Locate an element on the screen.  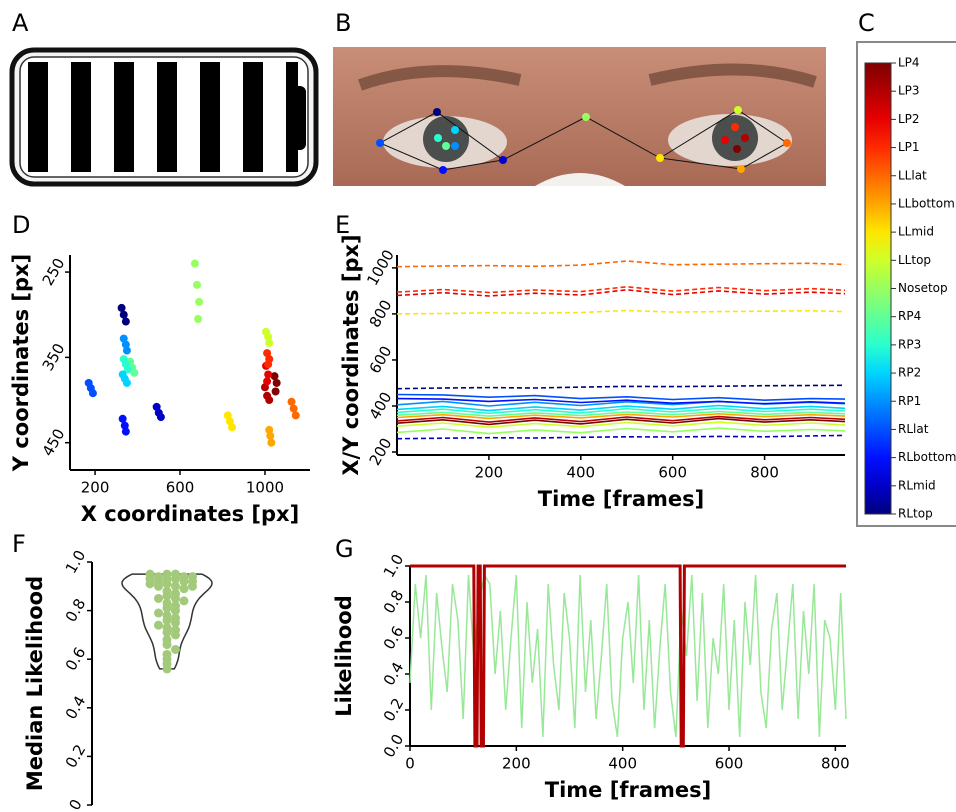
y-axis-label: Median Likelihood is located at coordinates (35, 683).